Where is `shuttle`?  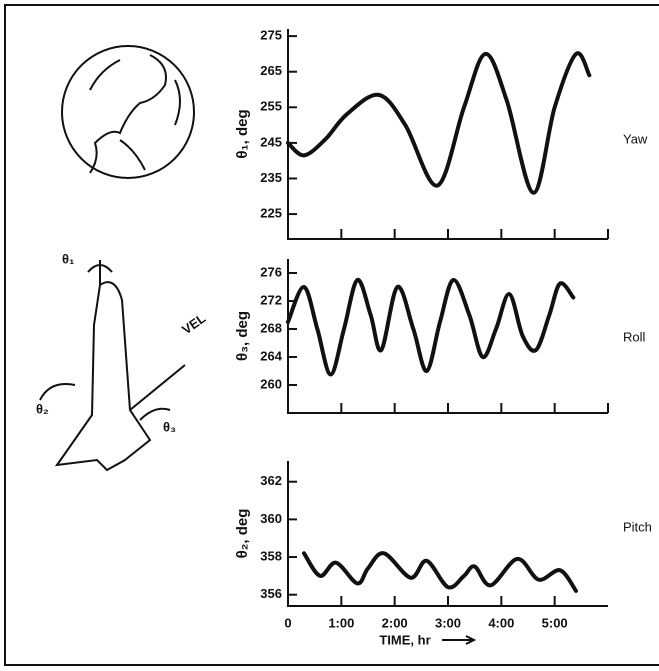 shuttle is located at coordinates (112, 366).